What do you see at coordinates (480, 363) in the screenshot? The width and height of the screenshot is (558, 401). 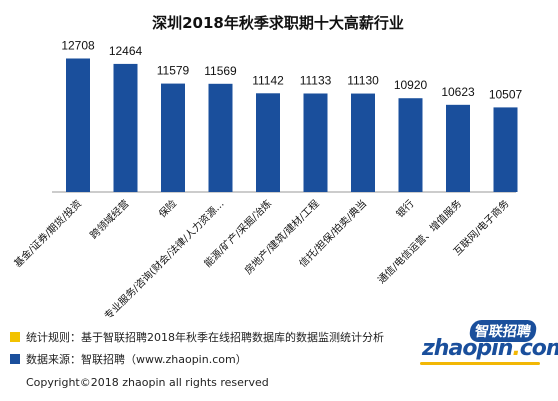 I see `logo-swoosh` at bounding box center [480, 363].